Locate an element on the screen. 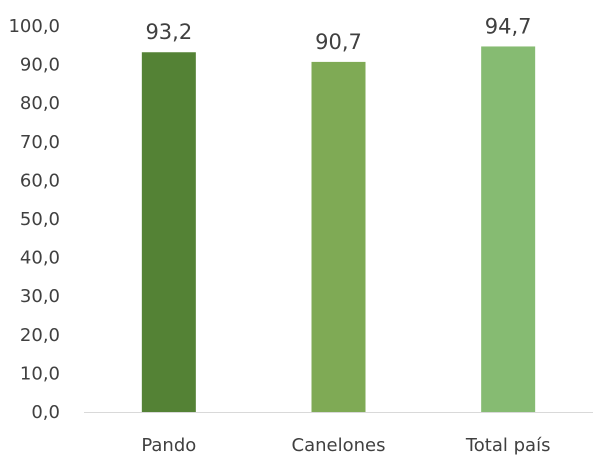 This screenshot has height=461, width=593. x-category-label: Pando is located at coordinates (168, 445).